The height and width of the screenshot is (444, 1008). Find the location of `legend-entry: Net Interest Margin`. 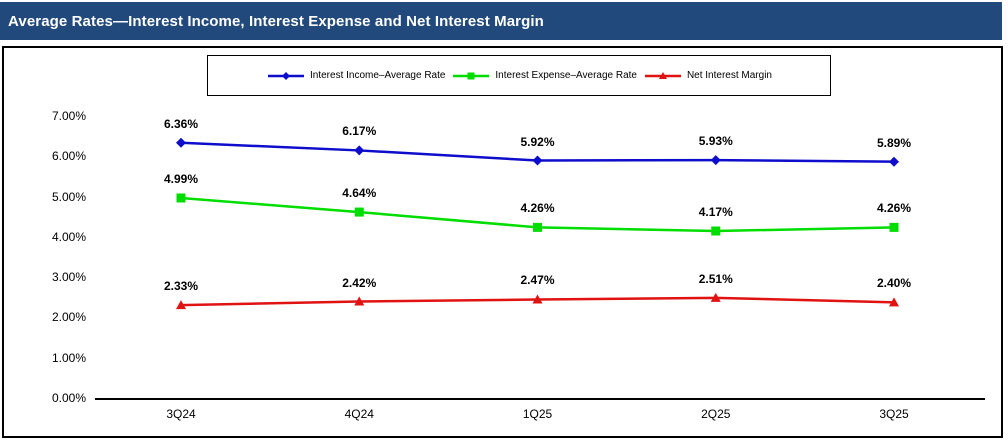

legend-entry: Net Interest Margin is located at coordinates (708, 76).